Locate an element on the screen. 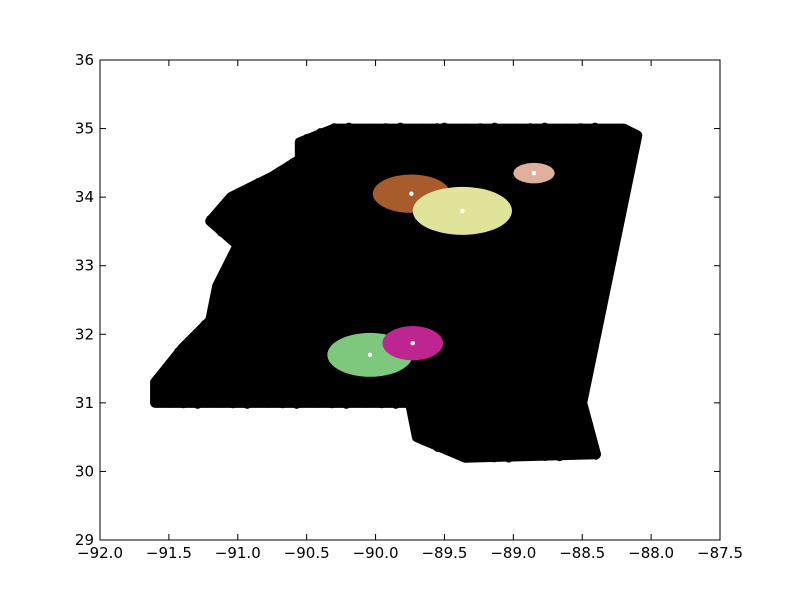 The height and width of the screenshot is (600, 800). x-tick-label: −89.0 is located at coordinates (513, 553).